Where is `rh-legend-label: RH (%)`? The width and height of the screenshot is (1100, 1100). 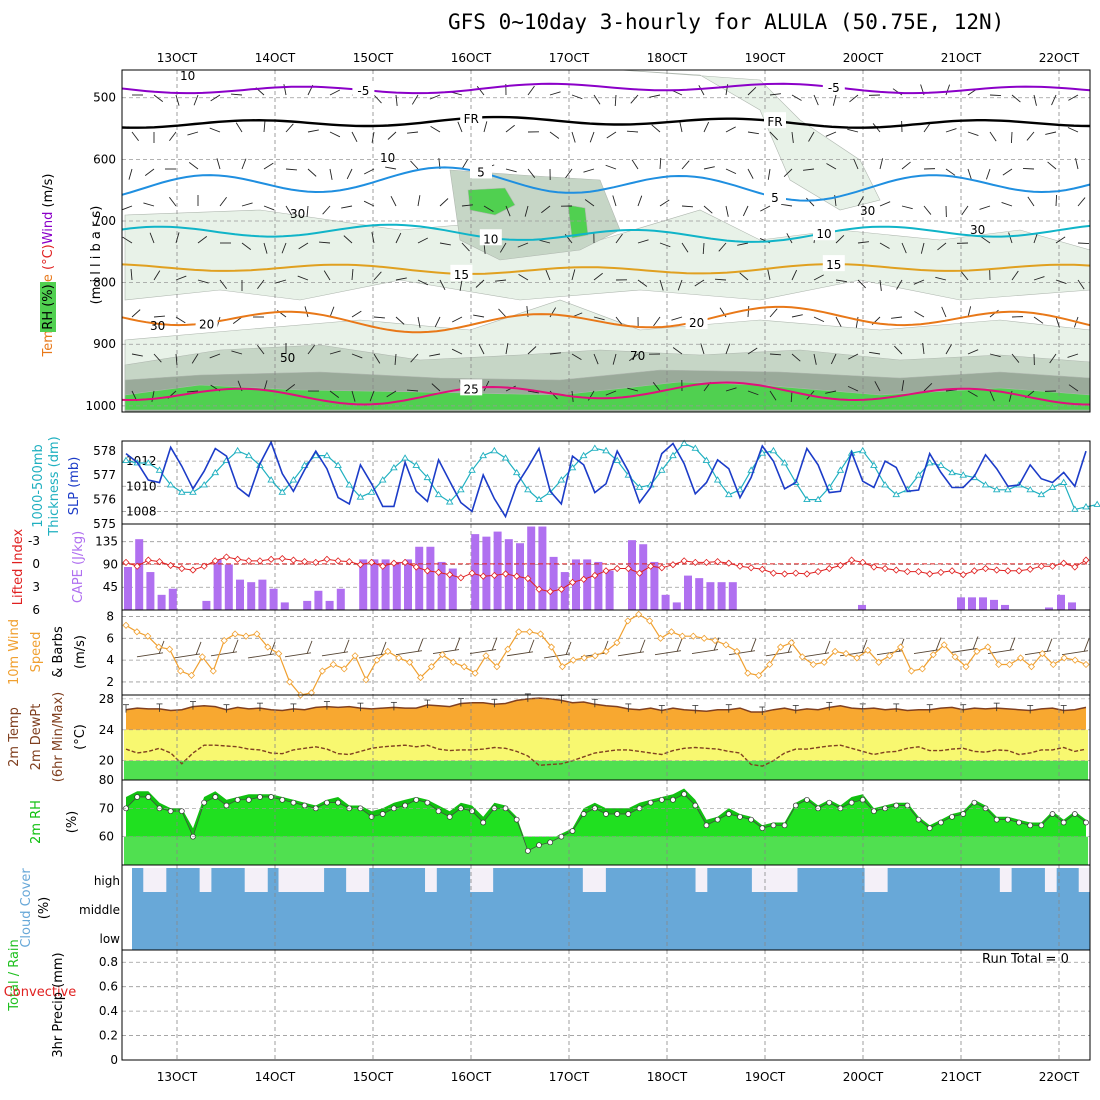 rh-legend-label: RH (%) is located at coordinates (48, 306).